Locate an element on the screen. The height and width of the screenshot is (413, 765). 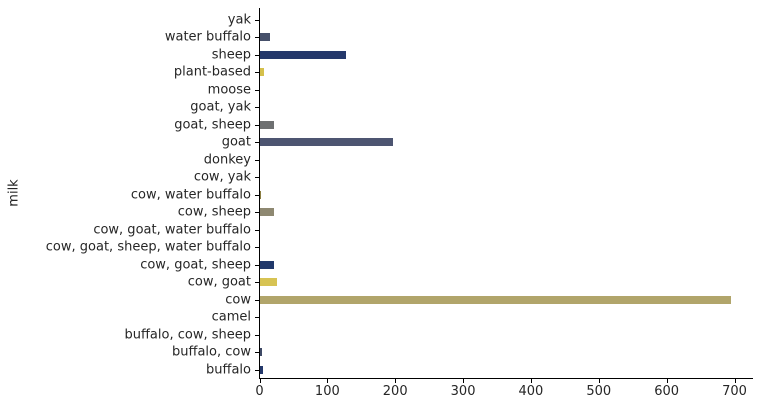
category-label-goat-yak: goat, yak is located at coordinates (220, 107).